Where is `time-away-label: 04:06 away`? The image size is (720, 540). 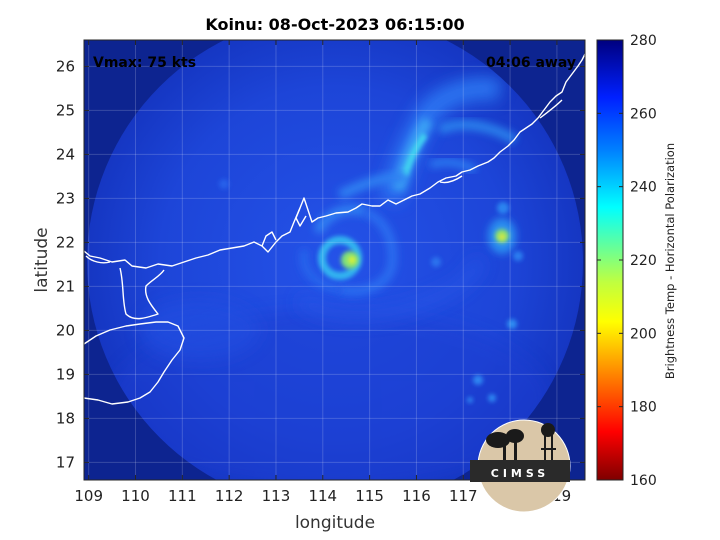 time-away-label: 04:06 away is located at coordinates (531, 63).